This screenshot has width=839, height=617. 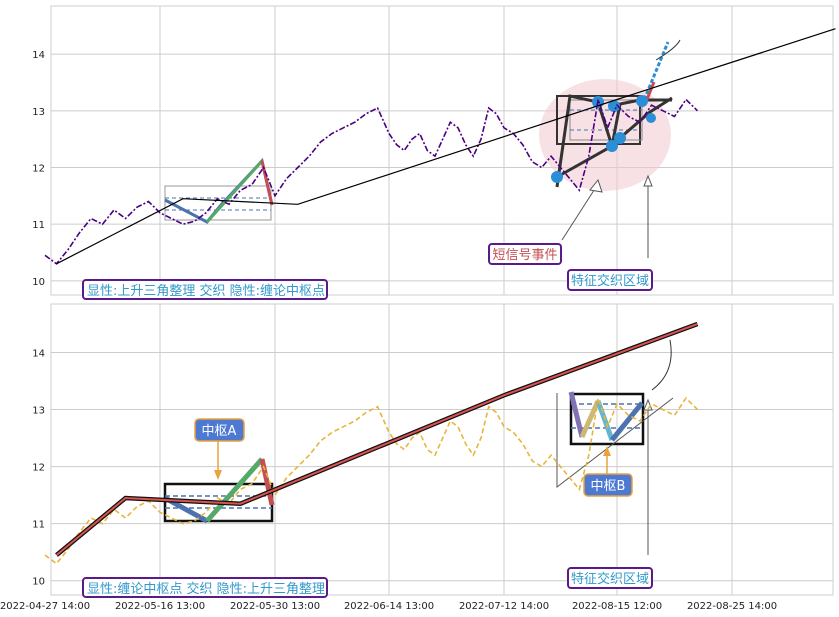 I want to click on x-tick-label: 2022-05-30 13:00, so click(x=275, y=606).